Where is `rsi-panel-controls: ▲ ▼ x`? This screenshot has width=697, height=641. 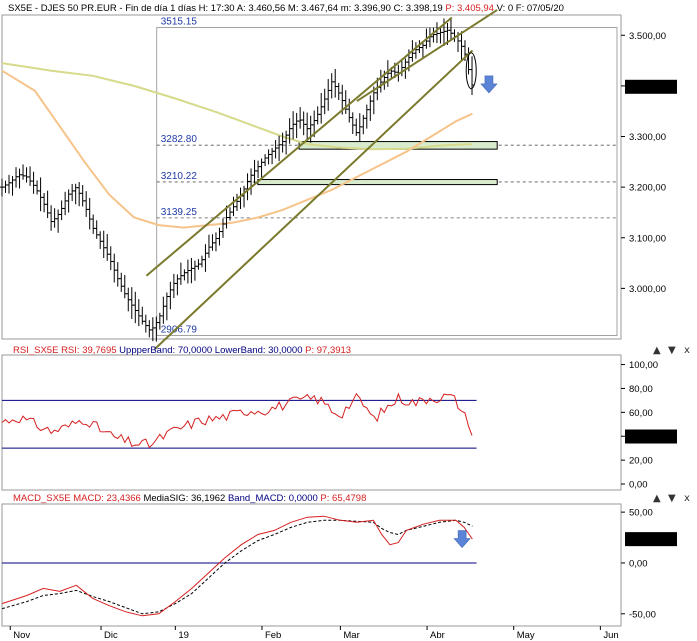 rsi-panel-controls: ▲ ▼ x is located at coordinates (671, 350).